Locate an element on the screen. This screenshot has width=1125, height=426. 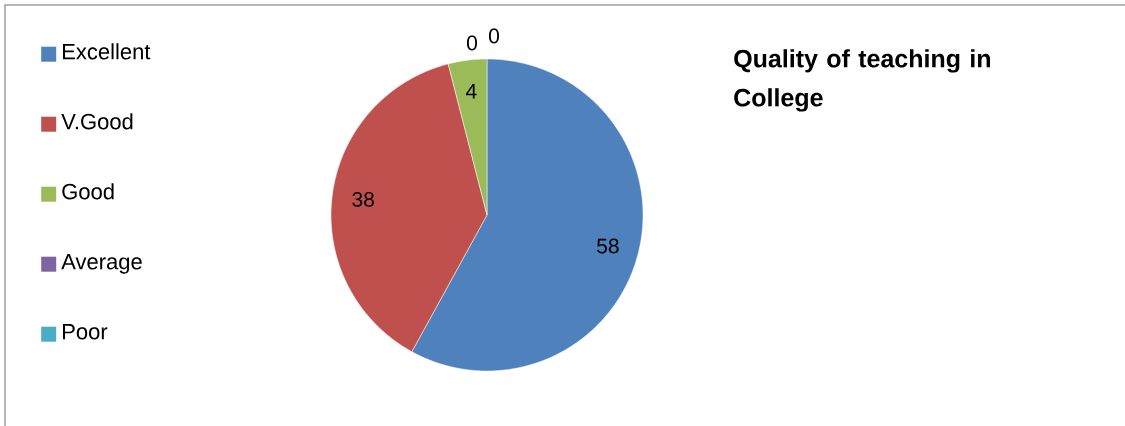
legend-label: Poor is located at coordinates (85, 332).